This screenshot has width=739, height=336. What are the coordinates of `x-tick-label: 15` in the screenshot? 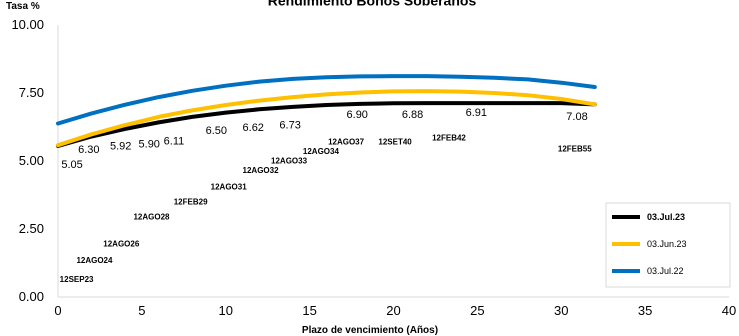 It's located at (309, 310).